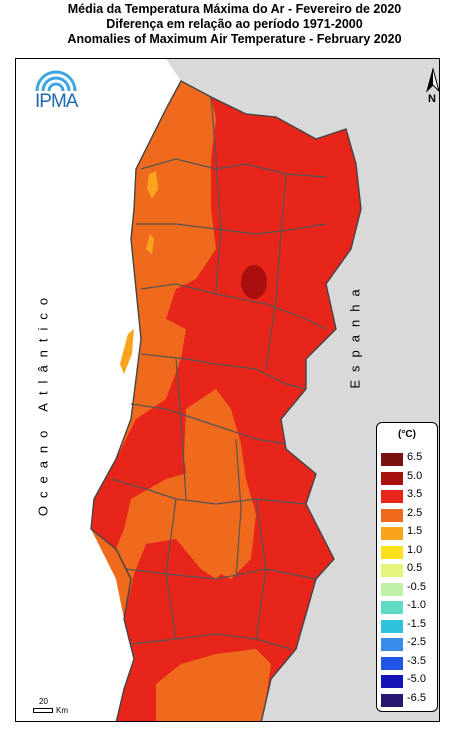  Describe the element at coordinates (415, 549) in the screenshot. I see `legend-label: 1.0` at that location.